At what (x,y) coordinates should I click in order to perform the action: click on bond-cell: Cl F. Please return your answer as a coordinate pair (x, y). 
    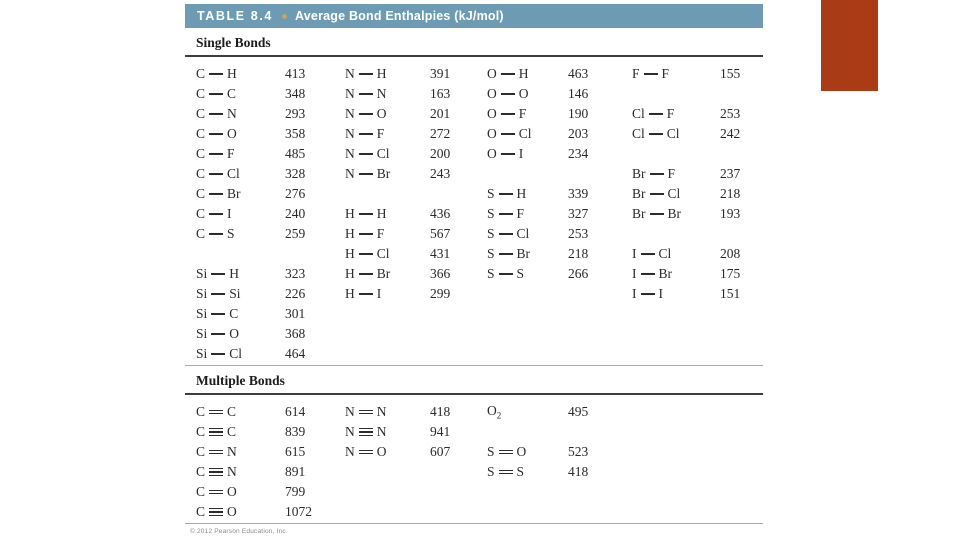
    Looking at the image, I should click on (676, 114).